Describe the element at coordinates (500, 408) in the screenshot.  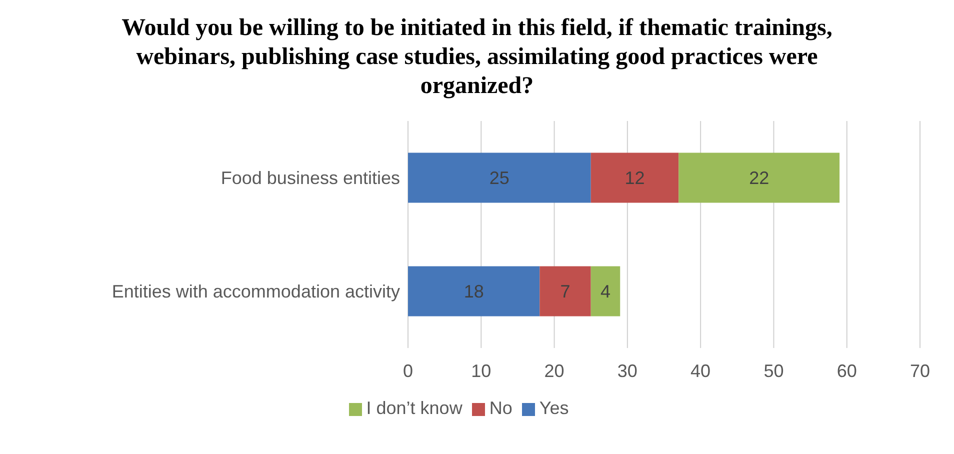
I see `legend-label: No` at that location.